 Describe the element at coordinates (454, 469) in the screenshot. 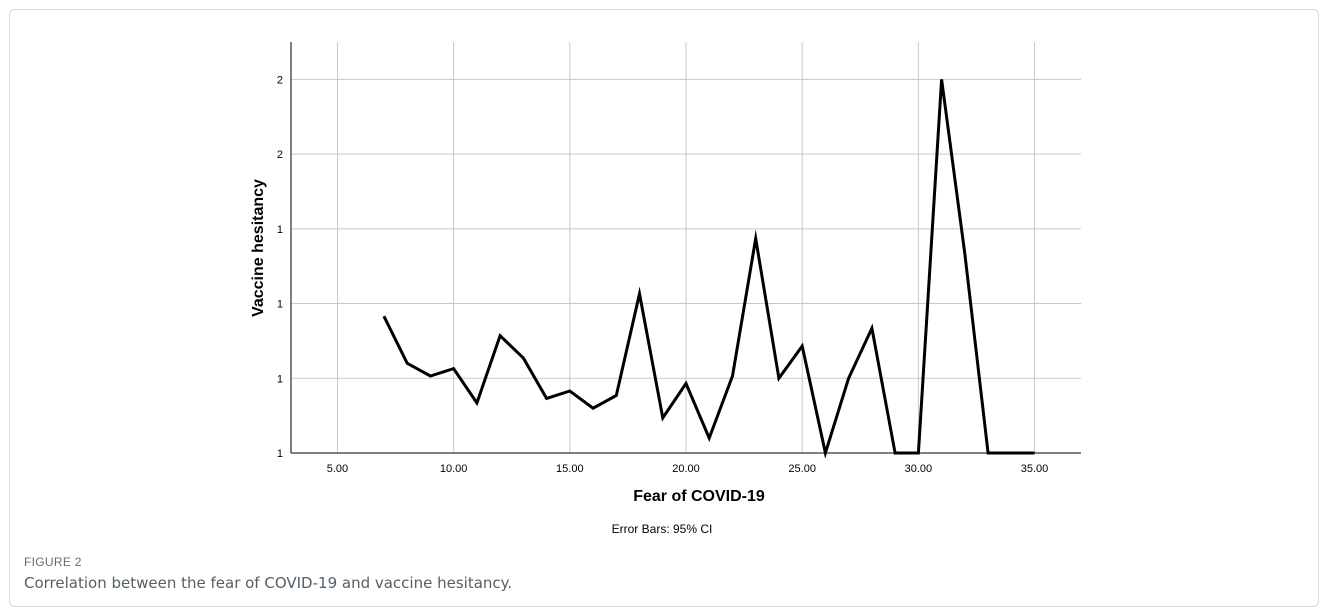

I see `x-tick-label: 10.00` at that location.